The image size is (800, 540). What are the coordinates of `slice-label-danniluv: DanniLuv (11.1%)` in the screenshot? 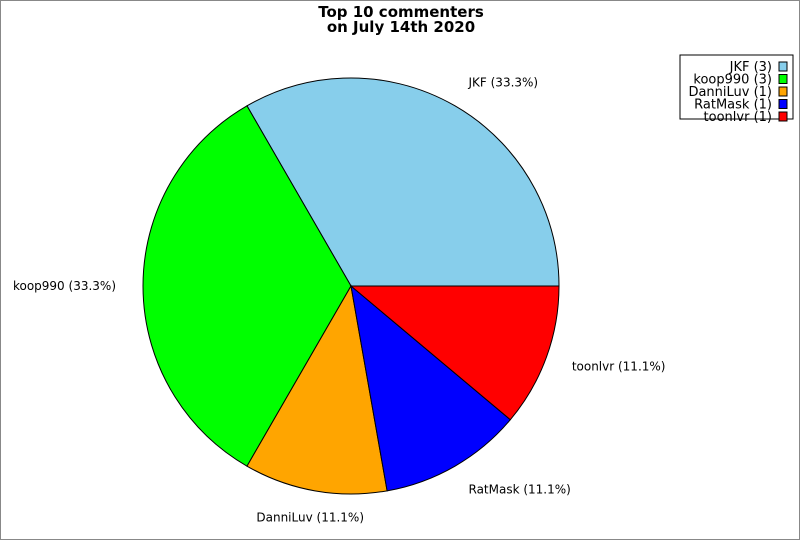 It's located at (310, 517).